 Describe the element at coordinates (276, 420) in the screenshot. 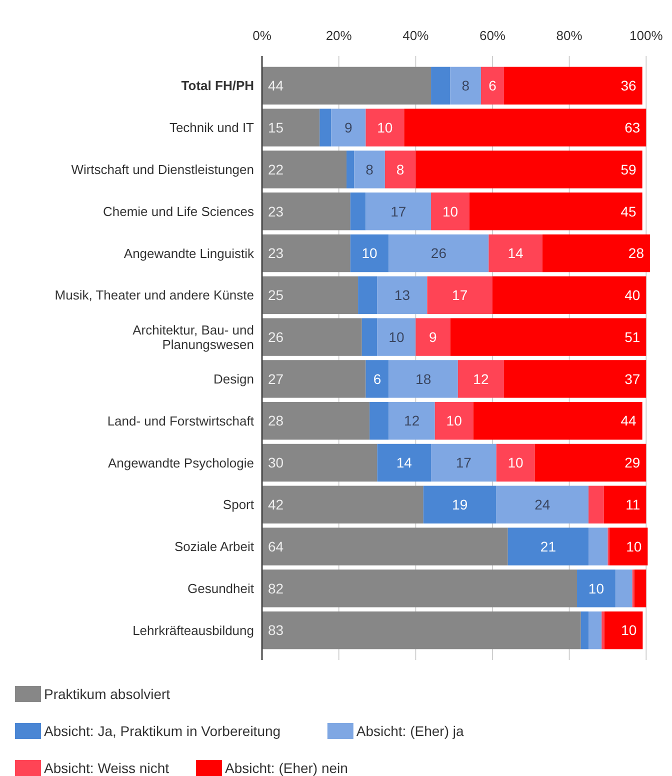

I see `data-label: 28` at that location.